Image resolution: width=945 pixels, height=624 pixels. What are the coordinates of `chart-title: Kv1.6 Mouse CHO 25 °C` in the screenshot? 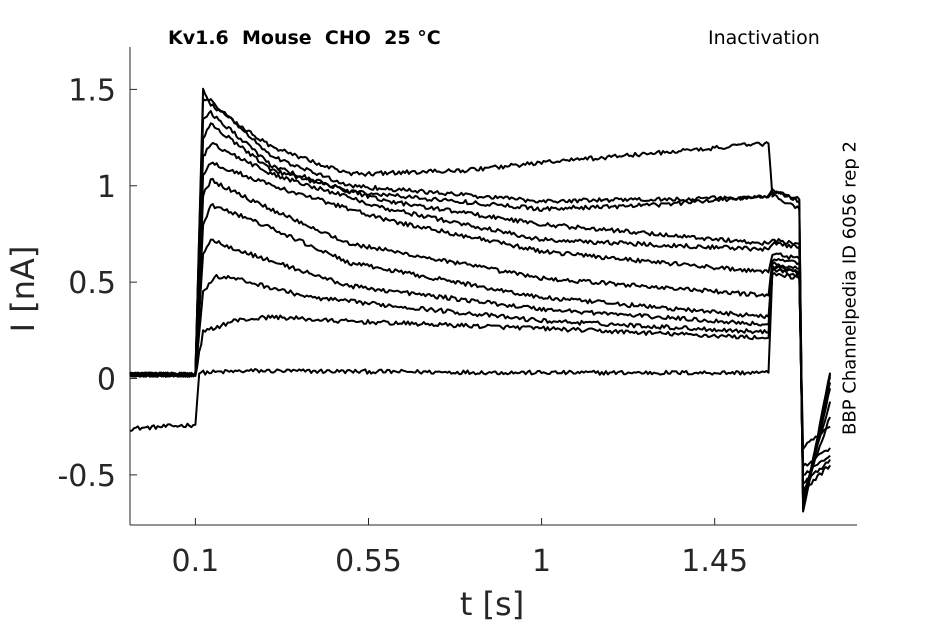 It's located at (304, 38).